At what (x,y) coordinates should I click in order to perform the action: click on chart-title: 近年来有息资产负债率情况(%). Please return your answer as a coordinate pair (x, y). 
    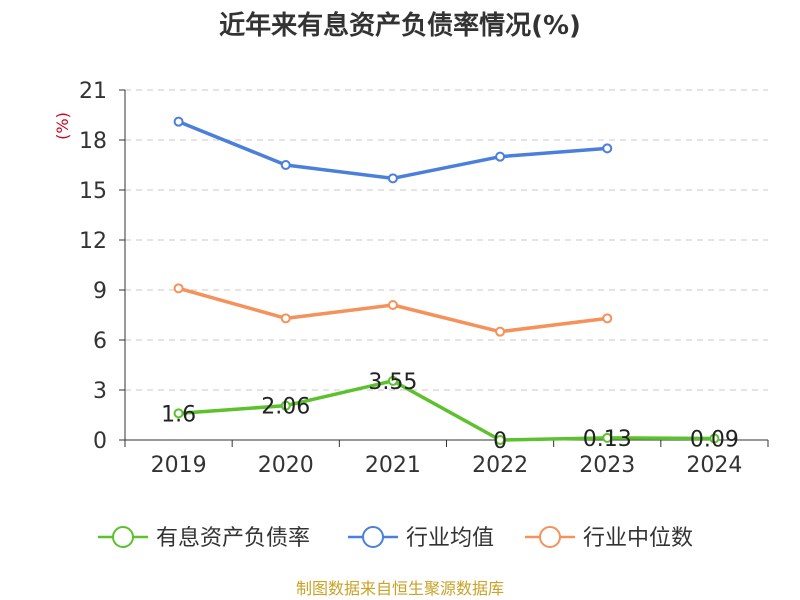
    Looking at the image, I should click on (400, 25).